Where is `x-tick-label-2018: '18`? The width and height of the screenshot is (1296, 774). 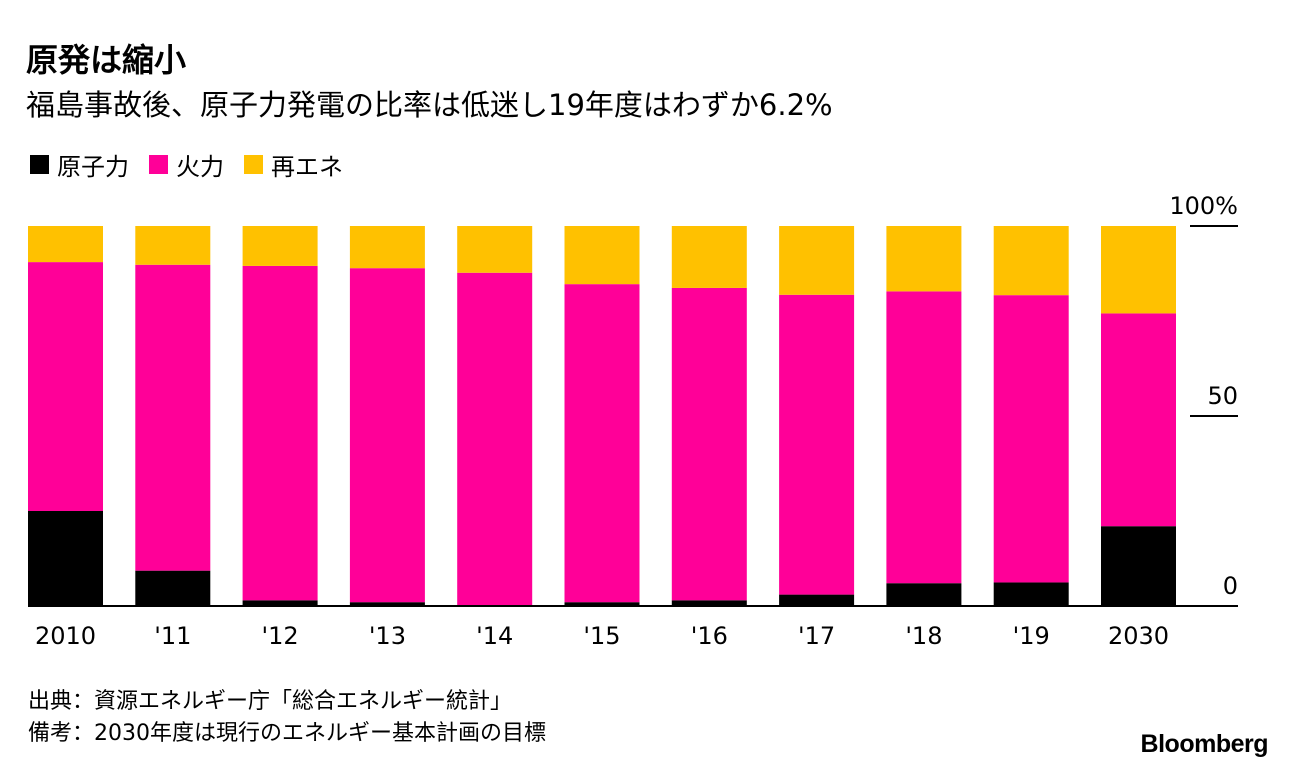
x-tick-label-2018: '18 is located at coordinates (923, 636).